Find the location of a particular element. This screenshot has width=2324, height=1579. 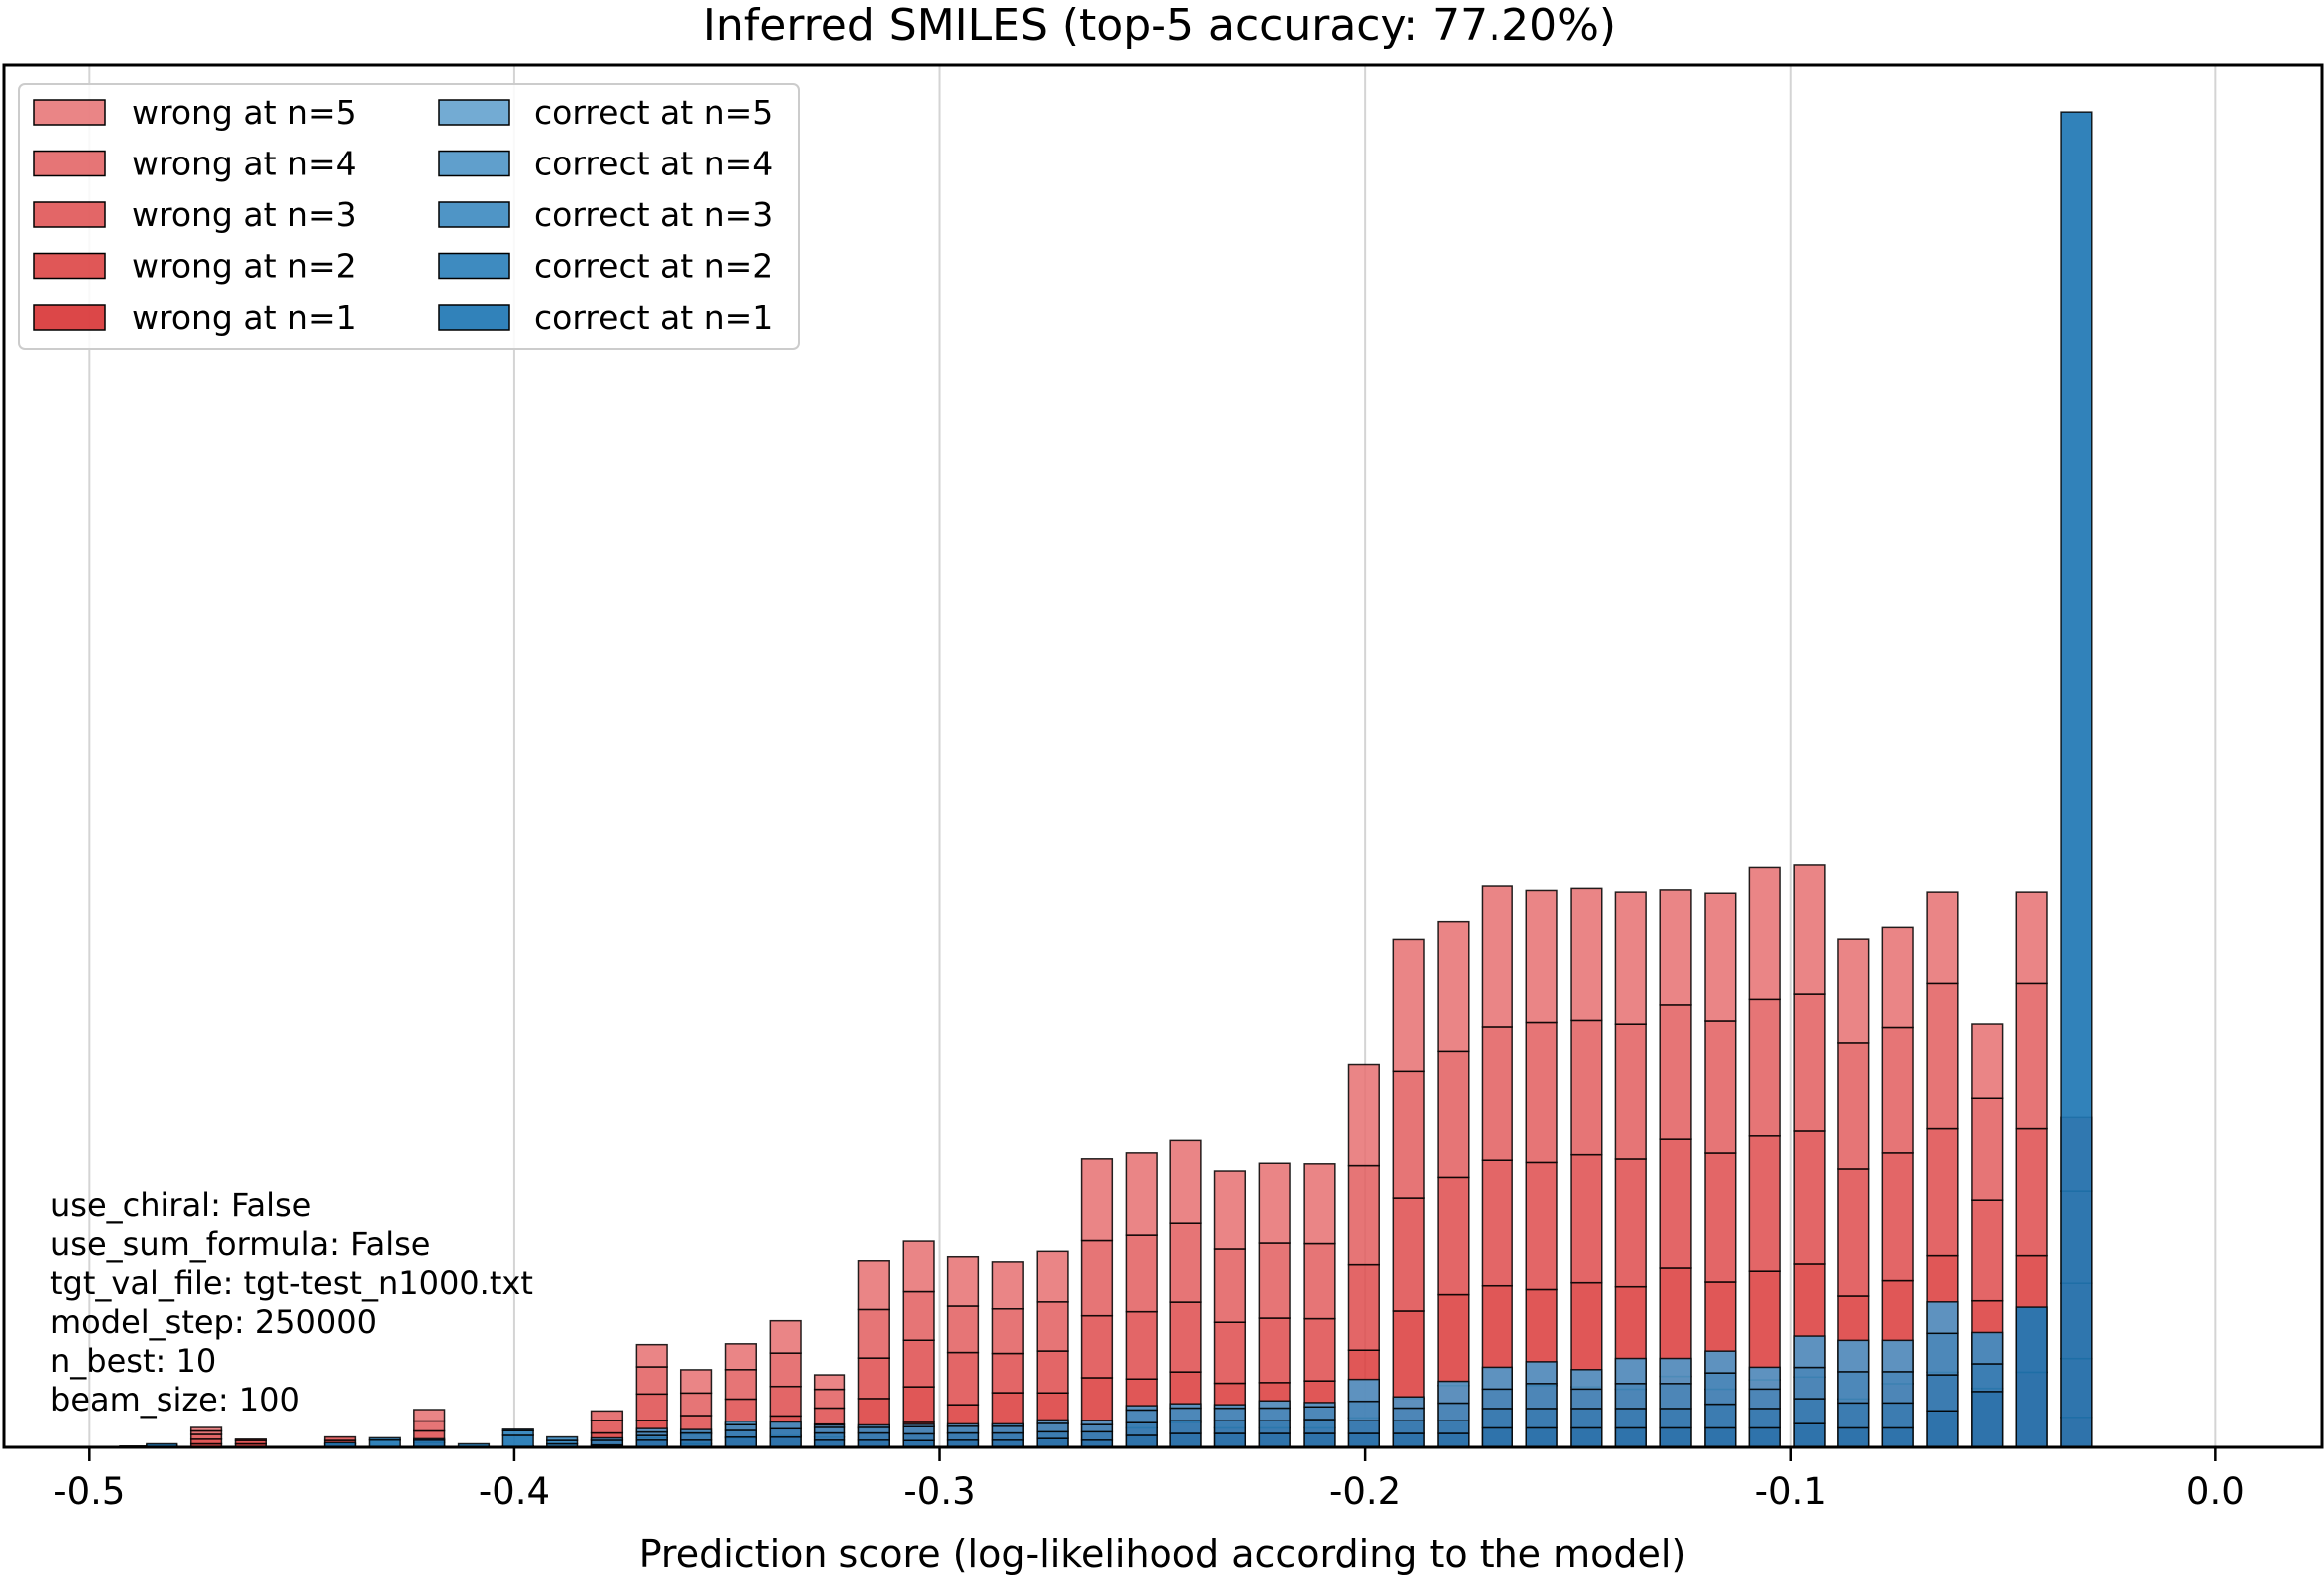

info-line: tgt_val_file: tgt-test_n1000.txt is located at coordinates (291, 1283).